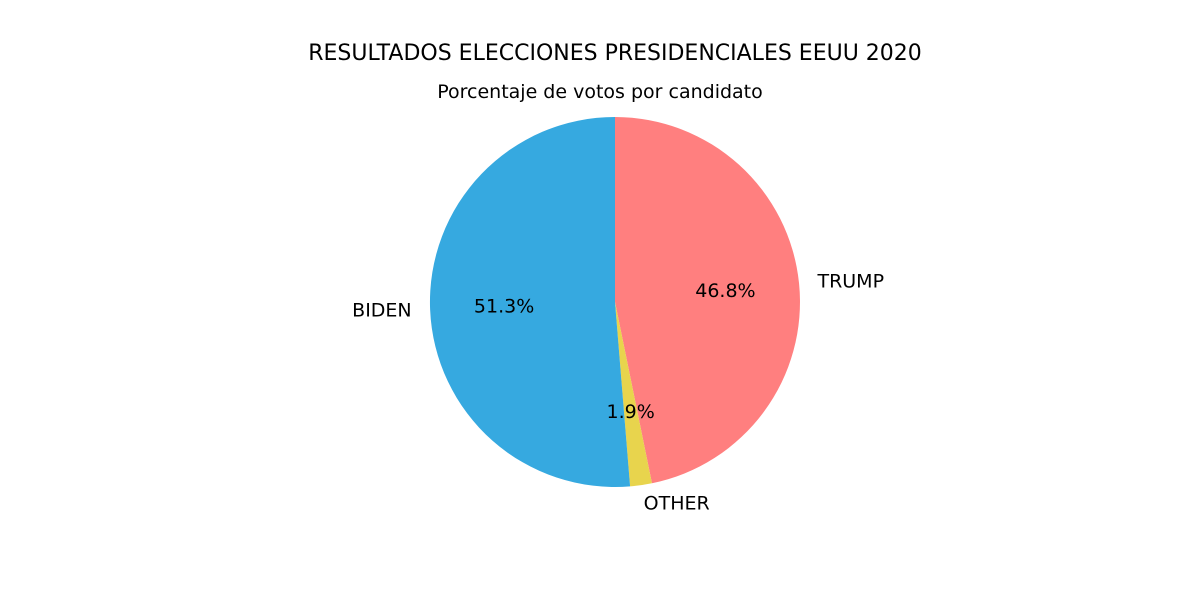  Describe the element at coordinates (630, 412) in the screenshot. I see `slice-pct-label-other: 1.9%` at that location.